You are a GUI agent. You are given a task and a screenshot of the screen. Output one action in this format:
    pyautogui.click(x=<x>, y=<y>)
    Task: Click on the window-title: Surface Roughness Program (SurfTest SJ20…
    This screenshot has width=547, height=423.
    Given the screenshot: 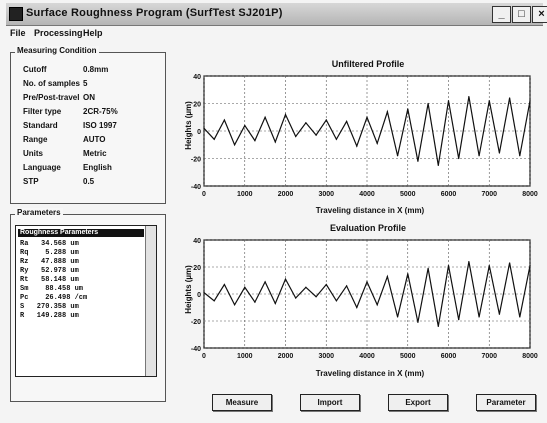 What is the action you would take?
    pyautogui.click(x=154, y=13)
    